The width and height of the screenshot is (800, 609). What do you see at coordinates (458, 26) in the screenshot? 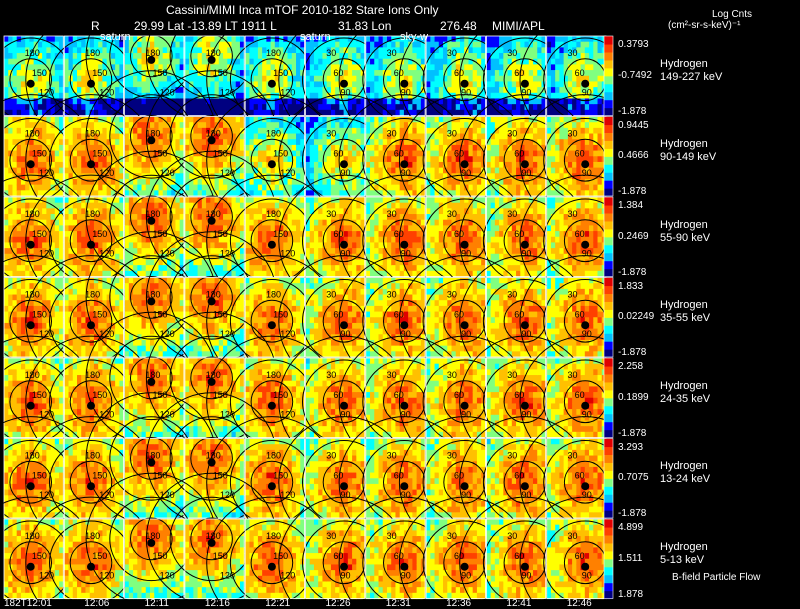
I see `lon-value: 276.48` at bounding box center [458, 26].